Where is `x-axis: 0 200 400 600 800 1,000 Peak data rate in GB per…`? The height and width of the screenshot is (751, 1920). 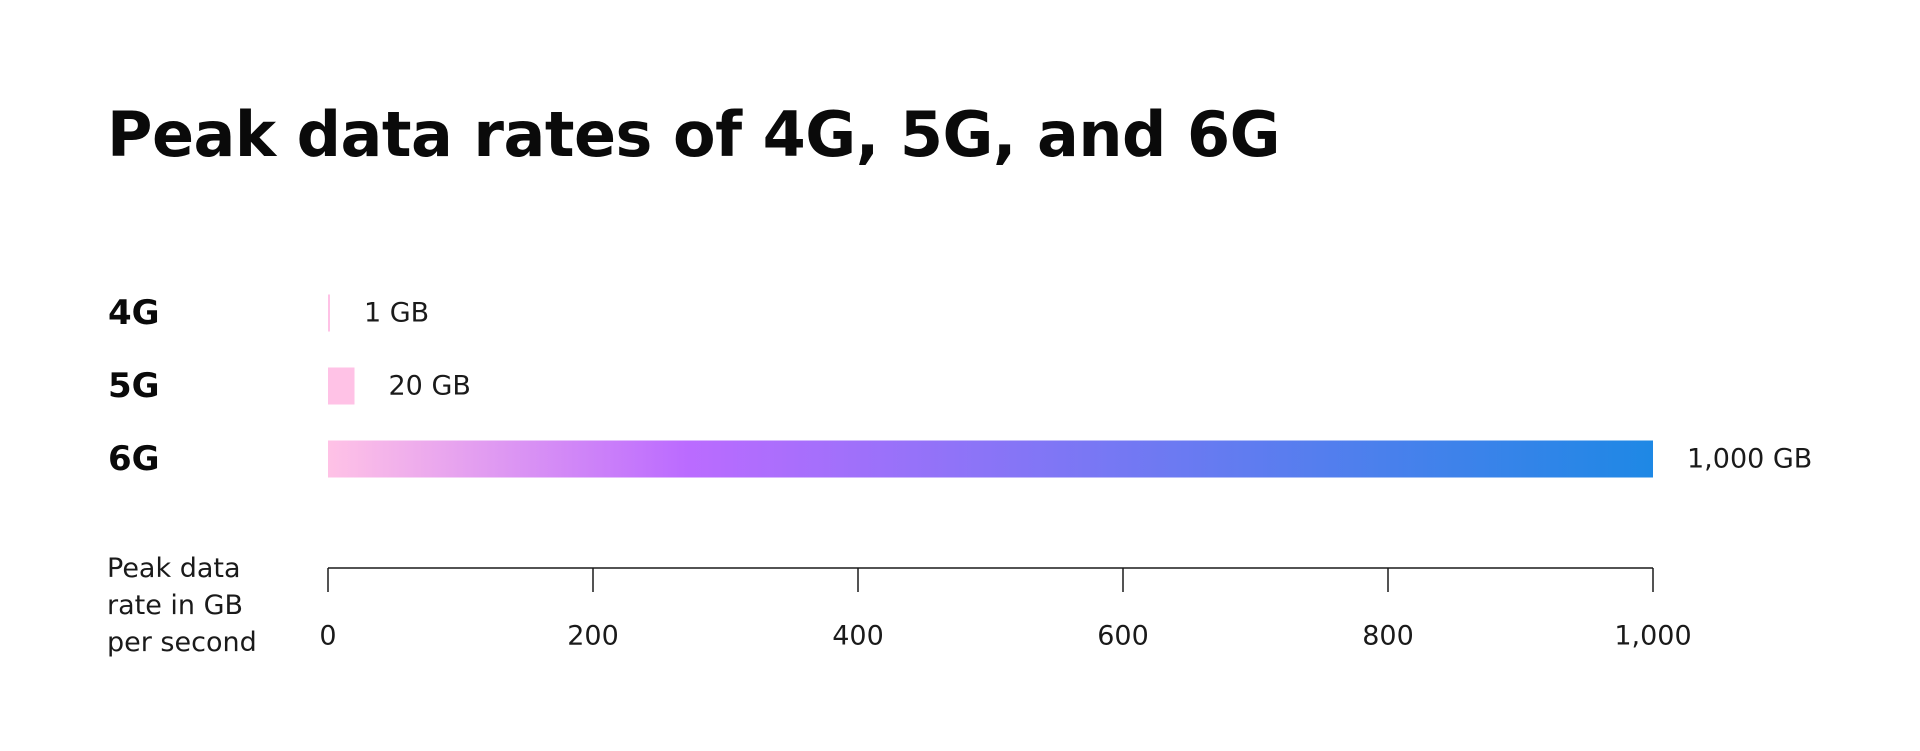
x-axis: 0 200 400 600 800 1,000 Peak data rate in GB per… is located at coordinates (899, 605).